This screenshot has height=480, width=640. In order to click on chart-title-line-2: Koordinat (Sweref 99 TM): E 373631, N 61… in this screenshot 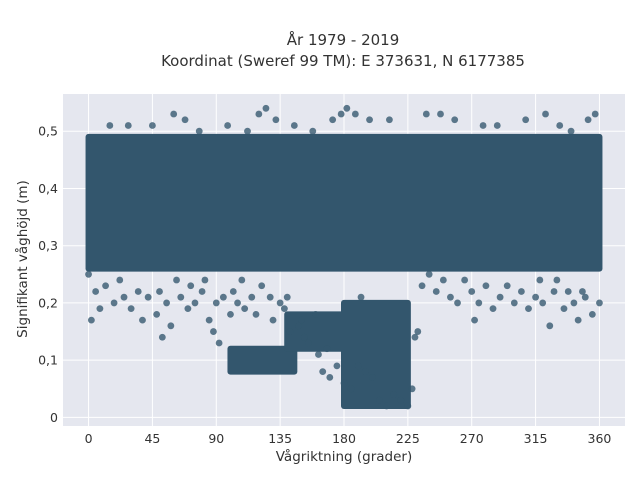, I will do `click(343, 61)`.